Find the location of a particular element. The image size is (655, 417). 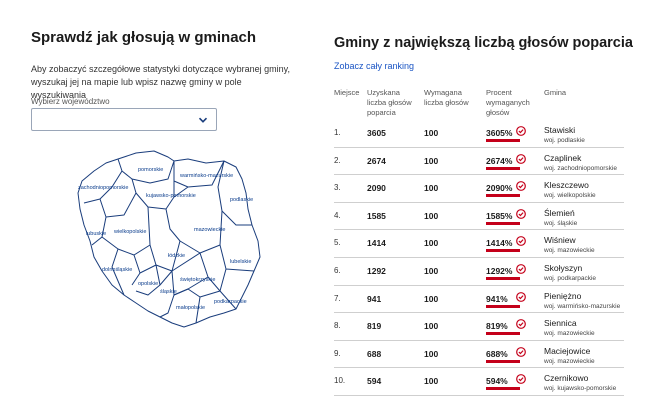

row-gmina-voivodeship: woj. podlaskie is located at coordinates (564, 140).